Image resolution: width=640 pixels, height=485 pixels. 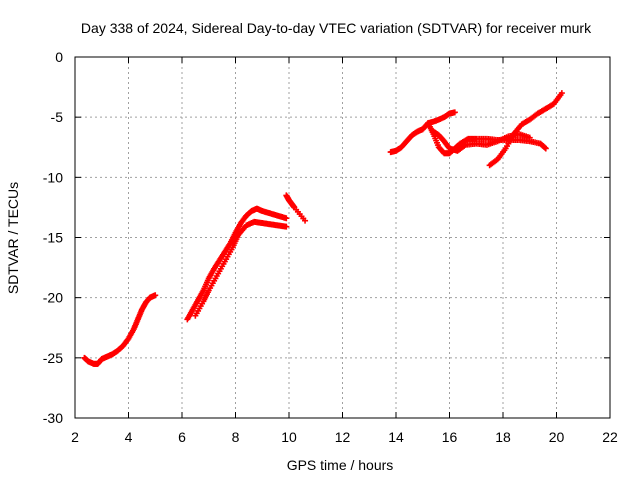 I want to click on x-axis-label: GPS time / hours, so click(x=340, y=465).